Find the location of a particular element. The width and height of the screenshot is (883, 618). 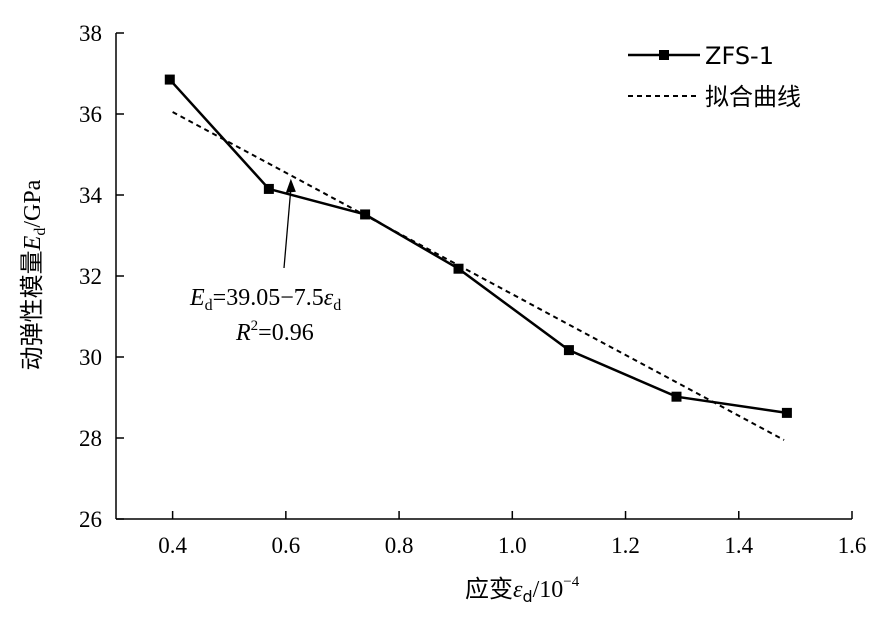

legend-label-fit: 拟合曲线 is located at coordinates (753, 97).